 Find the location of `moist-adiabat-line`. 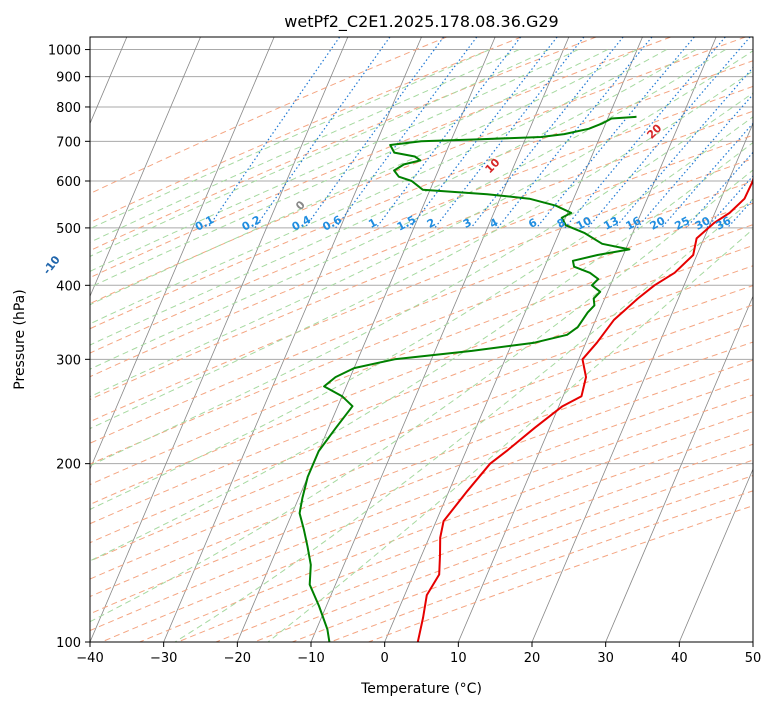

moist-adiabat-line is located at coordinates (290, 139).